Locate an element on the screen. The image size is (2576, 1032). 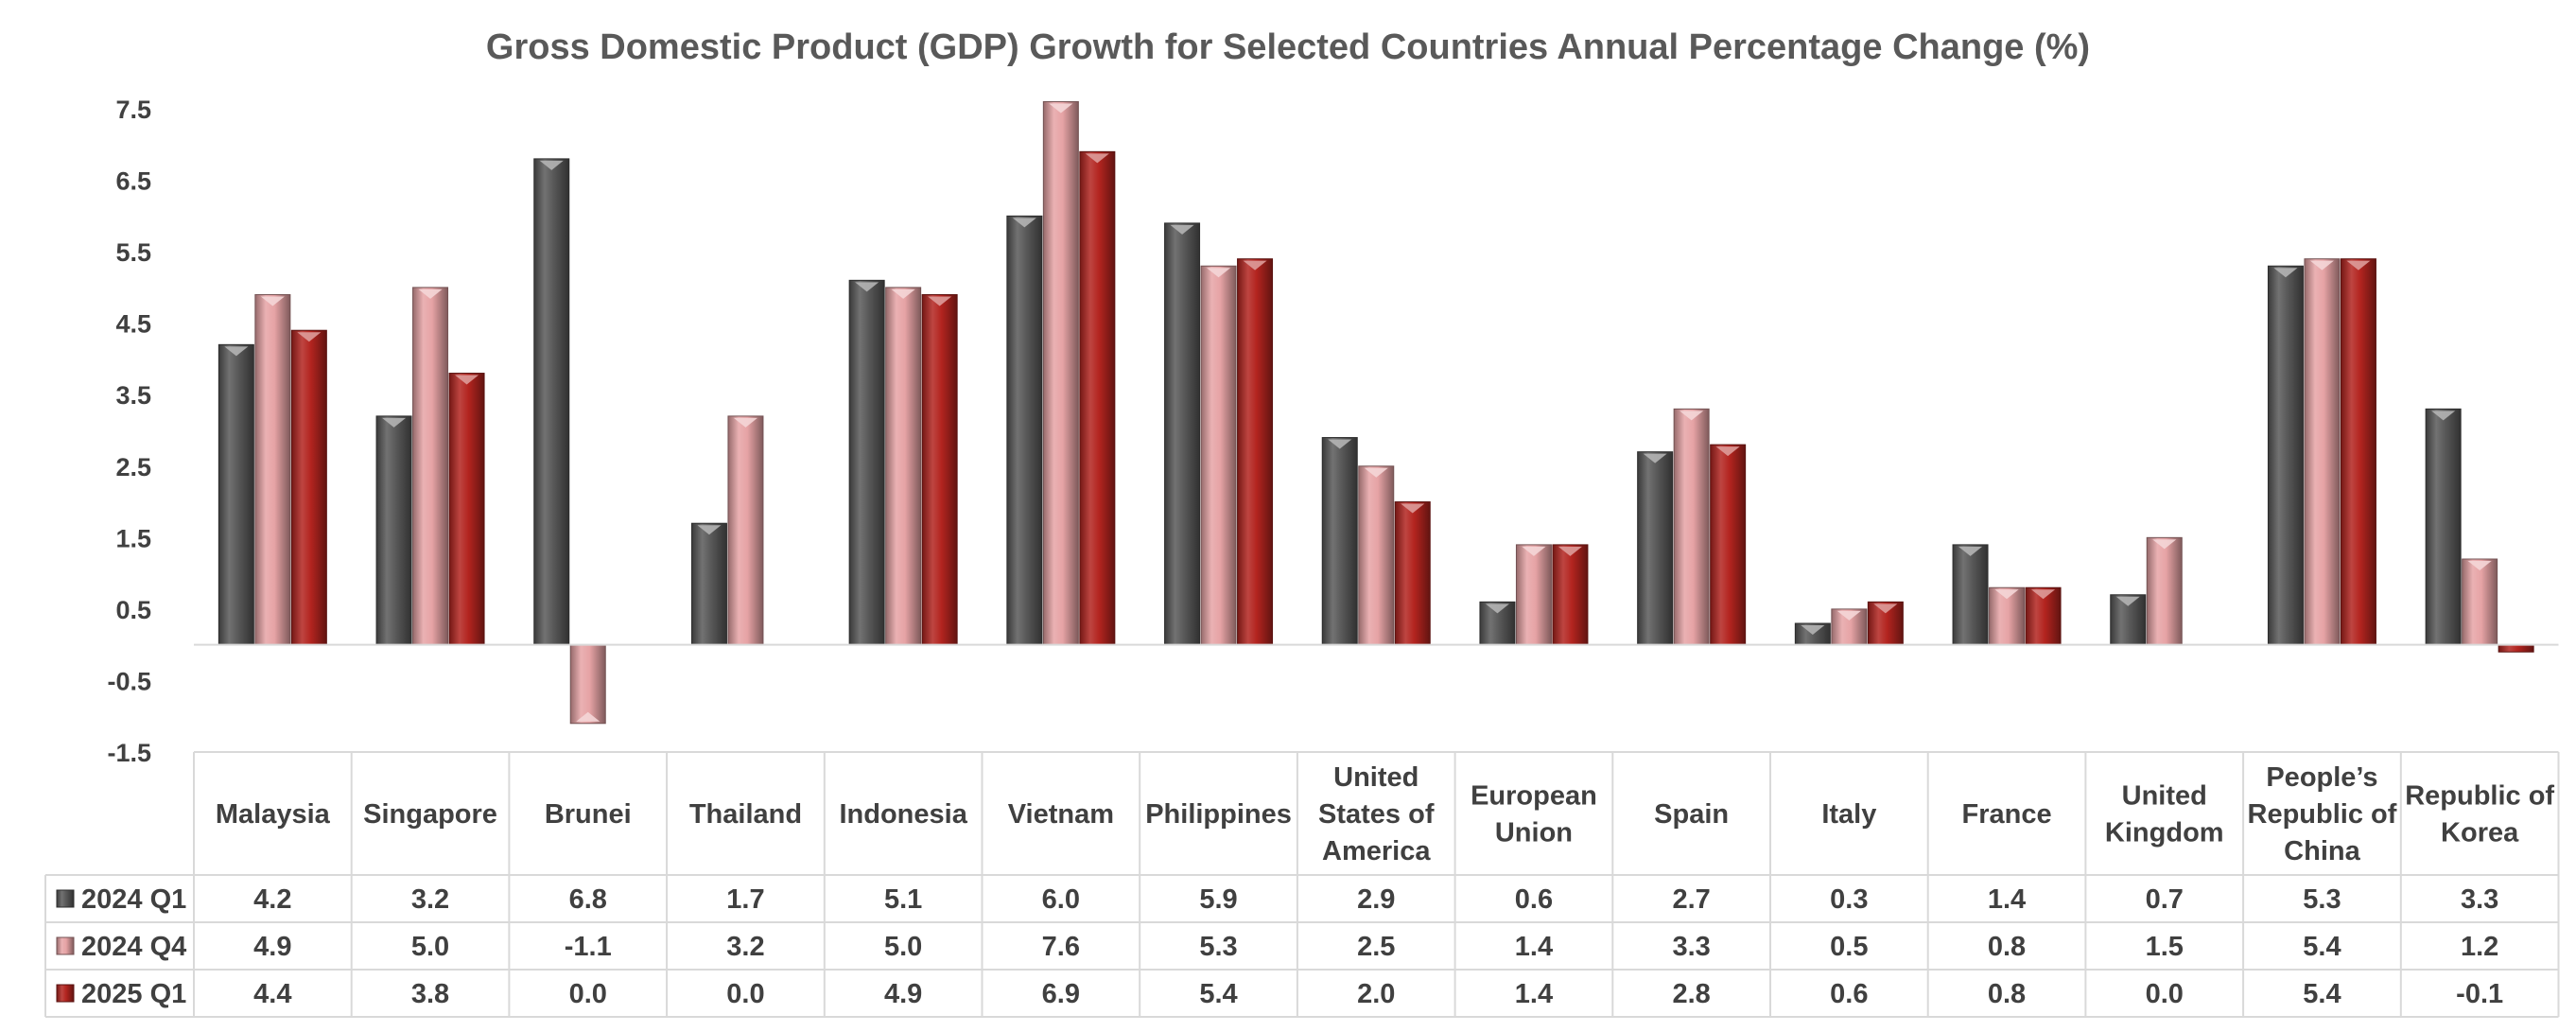
category-label: Indonesia is located at coordinates (903, 815).